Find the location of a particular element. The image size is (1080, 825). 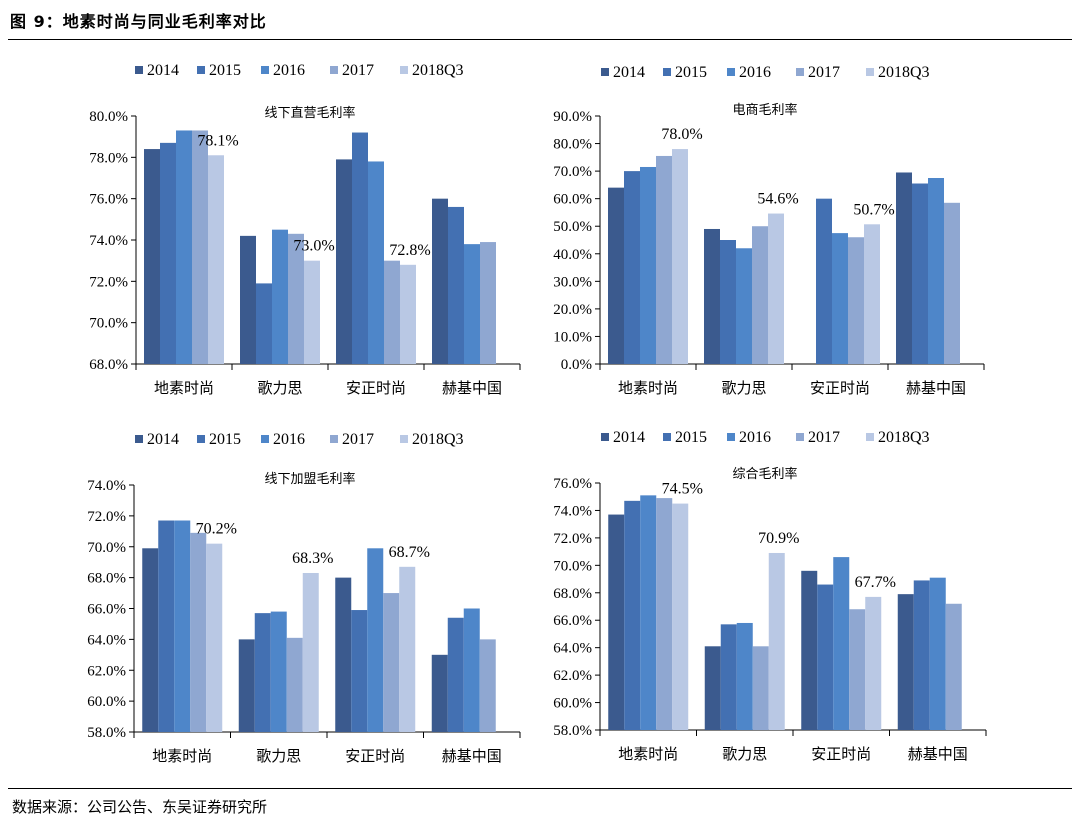

data-label: 72.8% is located at coordinates (409, 250).